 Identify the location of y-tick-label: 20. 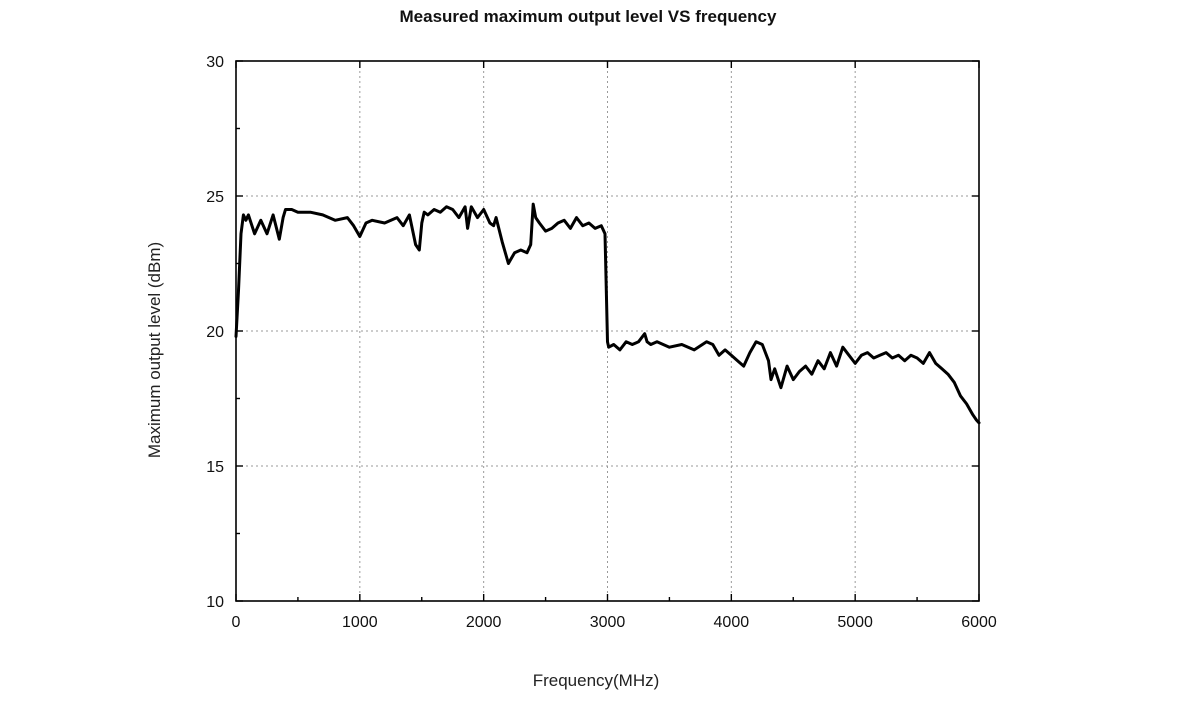
(215, 332).